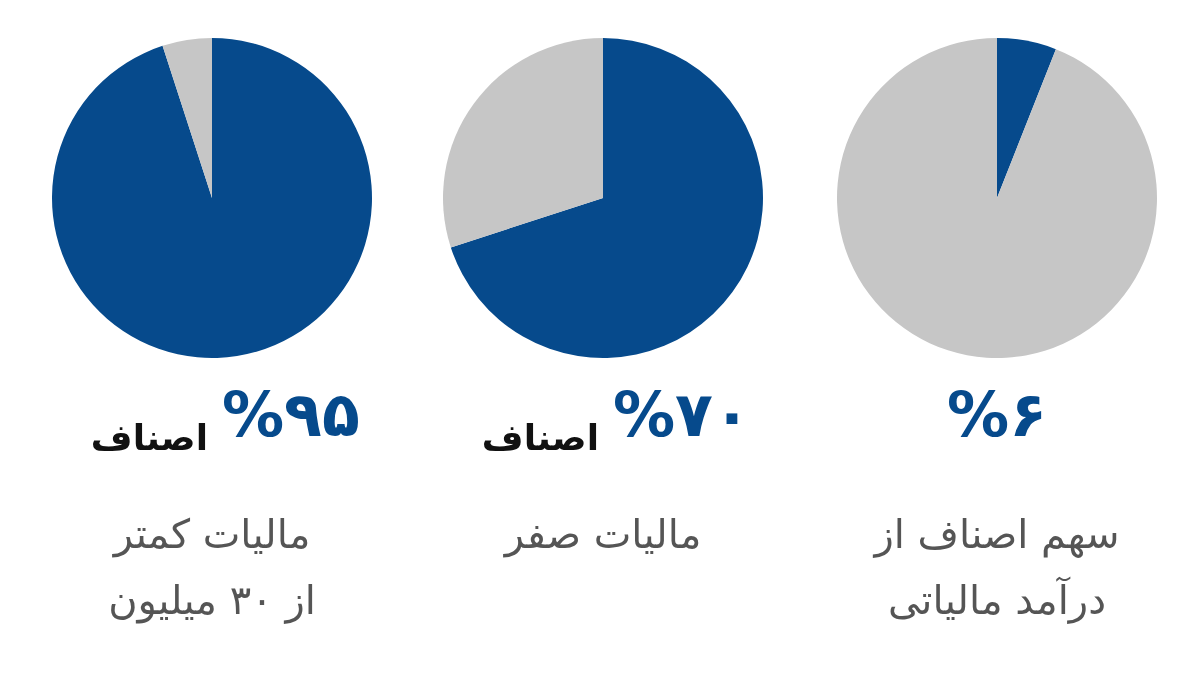 This screenshot has height=681, width=1200. Describe the element at coordinates (212, 567) in the screenshot. I see `text: مالیات کمتر از ۳۰ میلیون` at that location.